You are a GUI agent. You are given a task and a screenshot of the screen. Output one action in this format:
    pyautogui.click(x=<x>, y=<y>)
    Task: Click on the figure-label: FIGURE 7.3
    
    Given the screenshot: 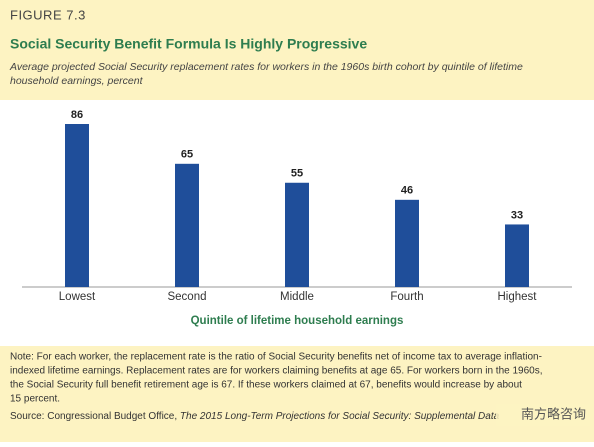 What is the action you would take?
    pyautogui.click(x=48, y=14)
    